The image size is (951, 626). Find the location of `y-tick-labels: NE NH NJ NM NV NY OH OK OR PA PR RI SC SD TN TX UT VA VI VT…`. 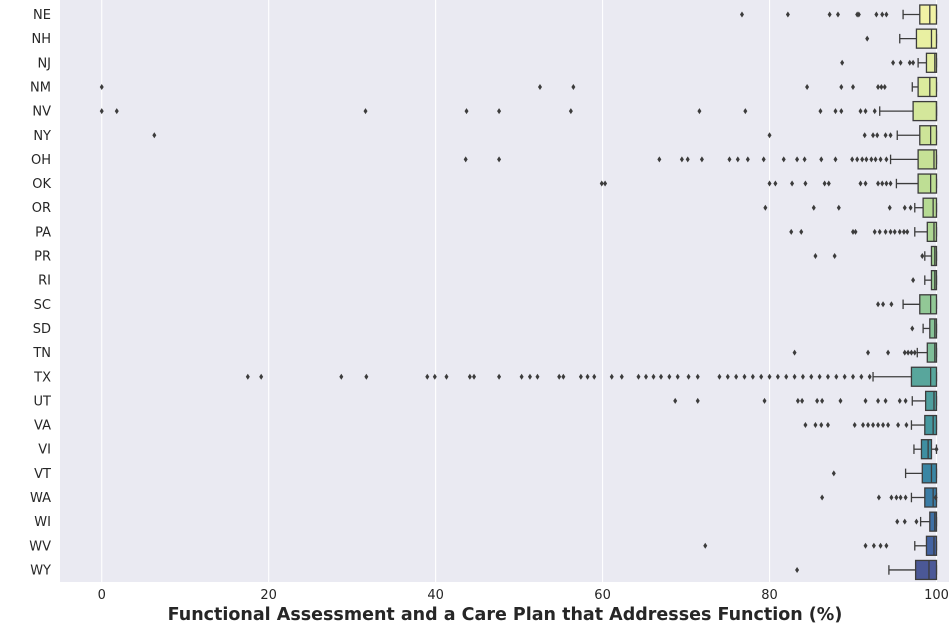

y-tick-labels: NE NH NJ NM NV NY OH OK OR PA PR RI SC SD TN TX UT VA VI VT… is located at coordinates (40, 293).